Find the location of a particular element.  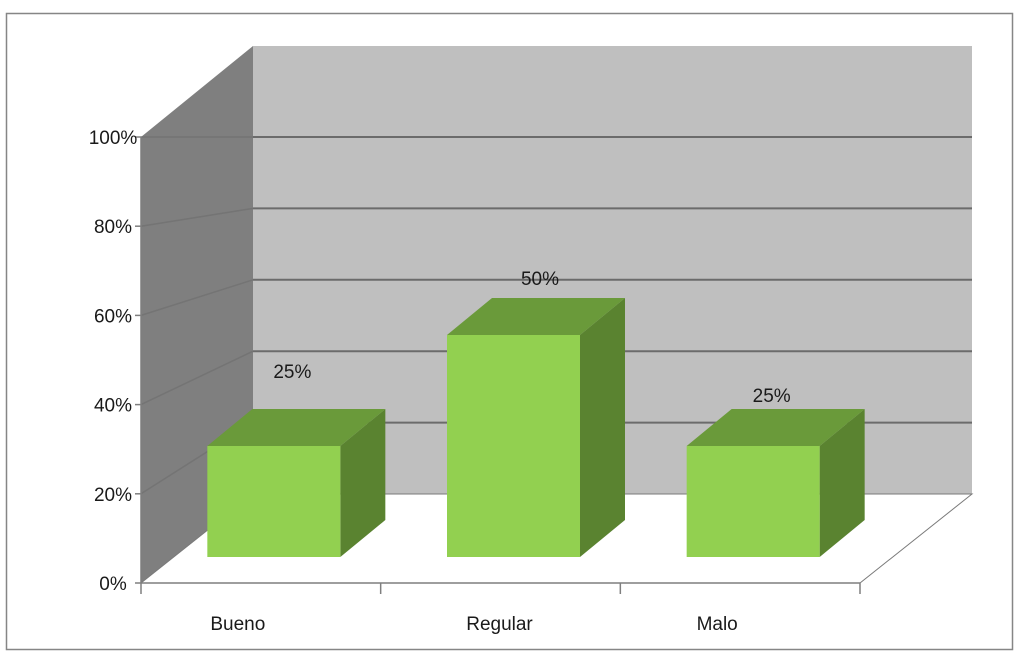

y-tick-label: 40% is located at coordinates (113, 406).